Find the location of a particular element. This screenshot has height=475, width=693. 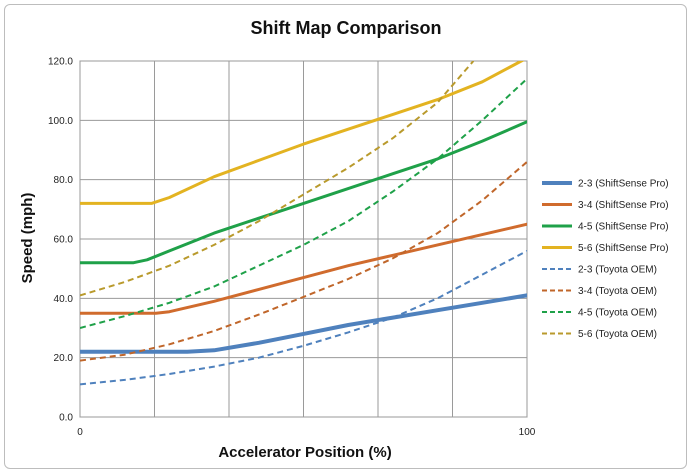

x-tick-label: 0 is located at coordinates (80, 432).